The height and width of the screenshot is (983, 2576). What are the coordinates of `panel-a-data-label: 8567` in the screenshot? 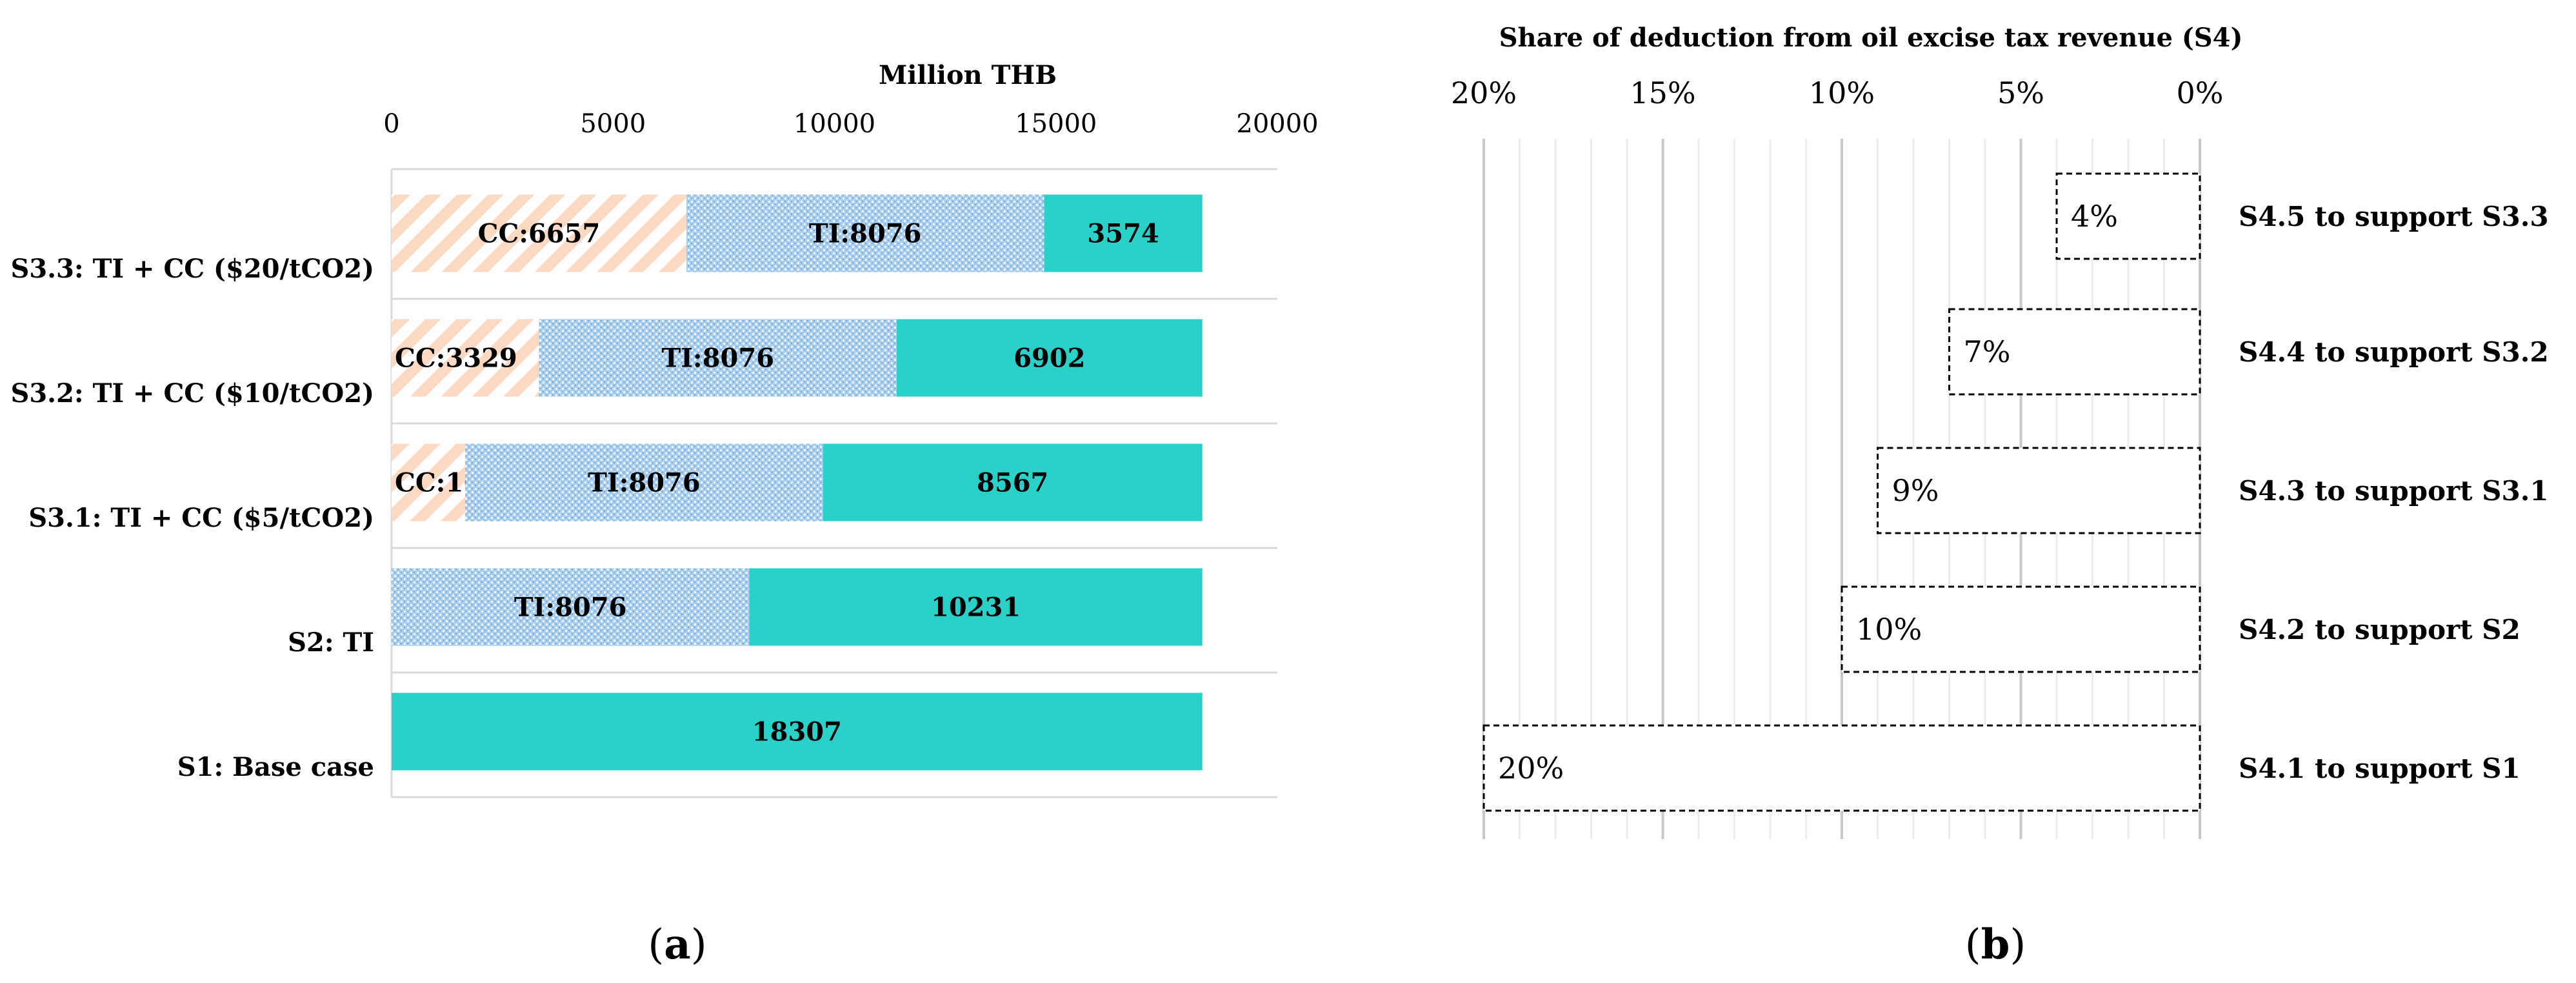 It's located at (1012, 483).